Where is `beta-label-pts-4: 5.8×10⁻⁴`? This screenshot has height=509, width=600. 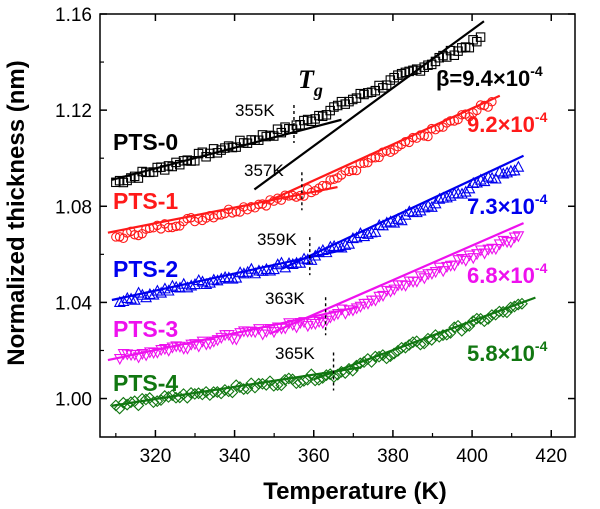
beta-label-pts-4: 5.8×10⁻⁴ is located at coordinates (507, 352).